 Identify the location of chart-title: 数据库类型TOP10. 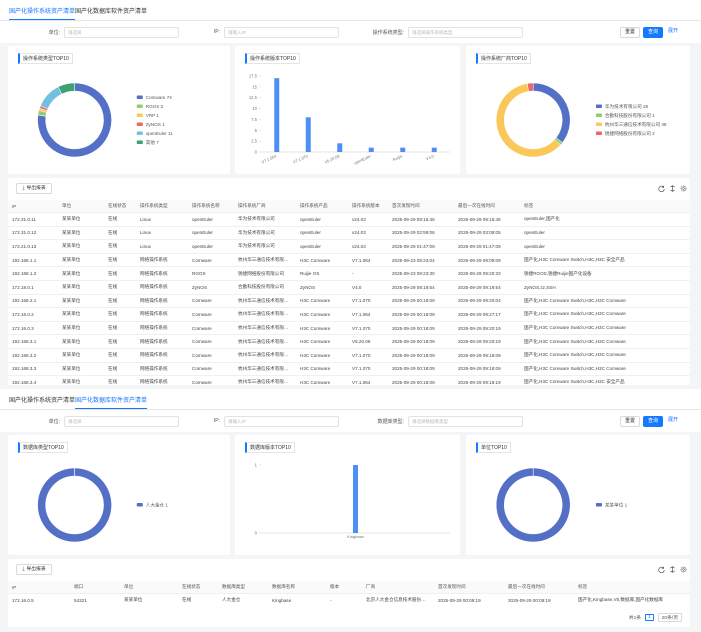
(43, 447).